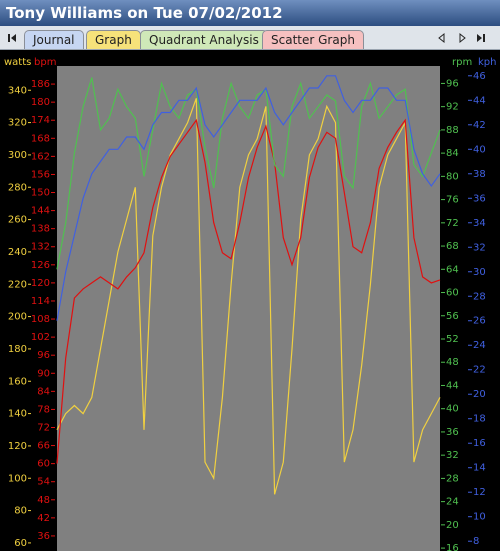 This screenshot has width=500, height=551. I want to click on axis-unit-label: rpm, so click(462, 62).